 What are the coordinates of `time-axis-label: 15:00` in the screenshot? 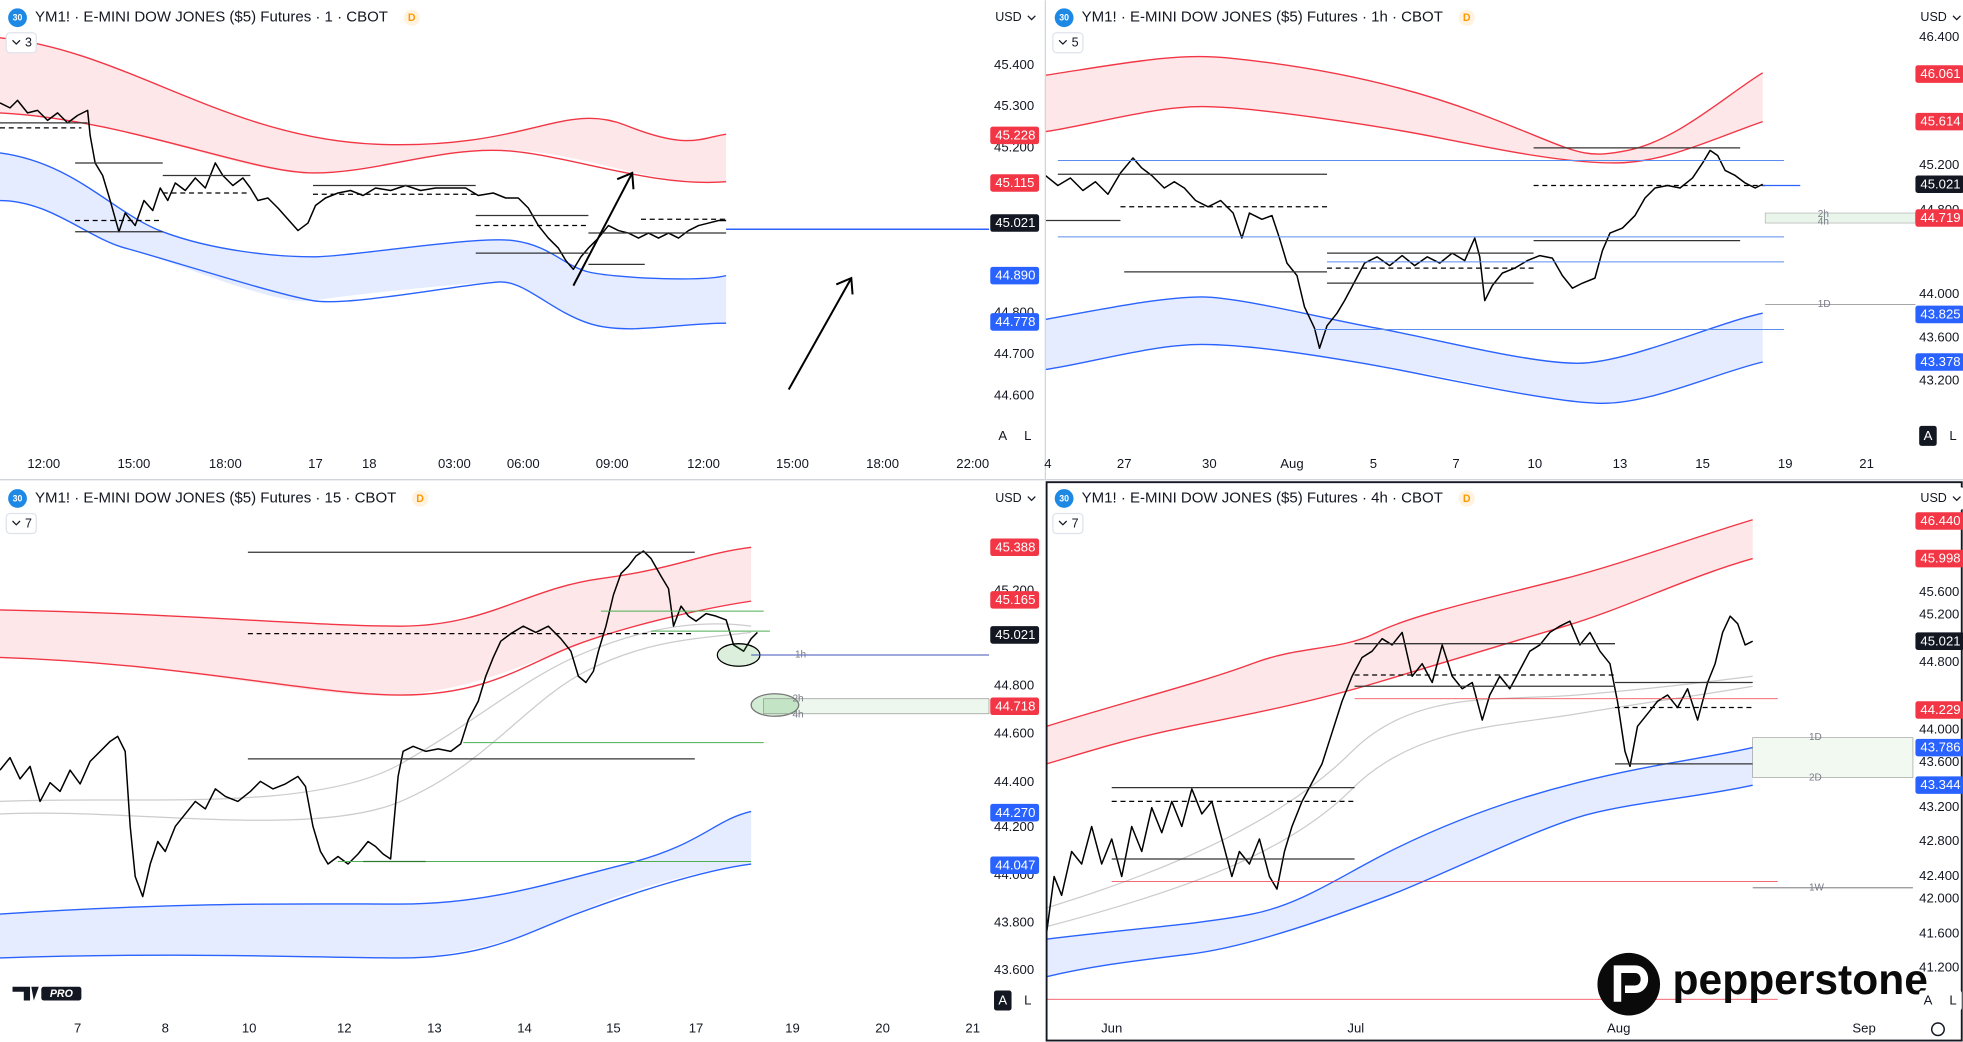 It's located at (134, 463).